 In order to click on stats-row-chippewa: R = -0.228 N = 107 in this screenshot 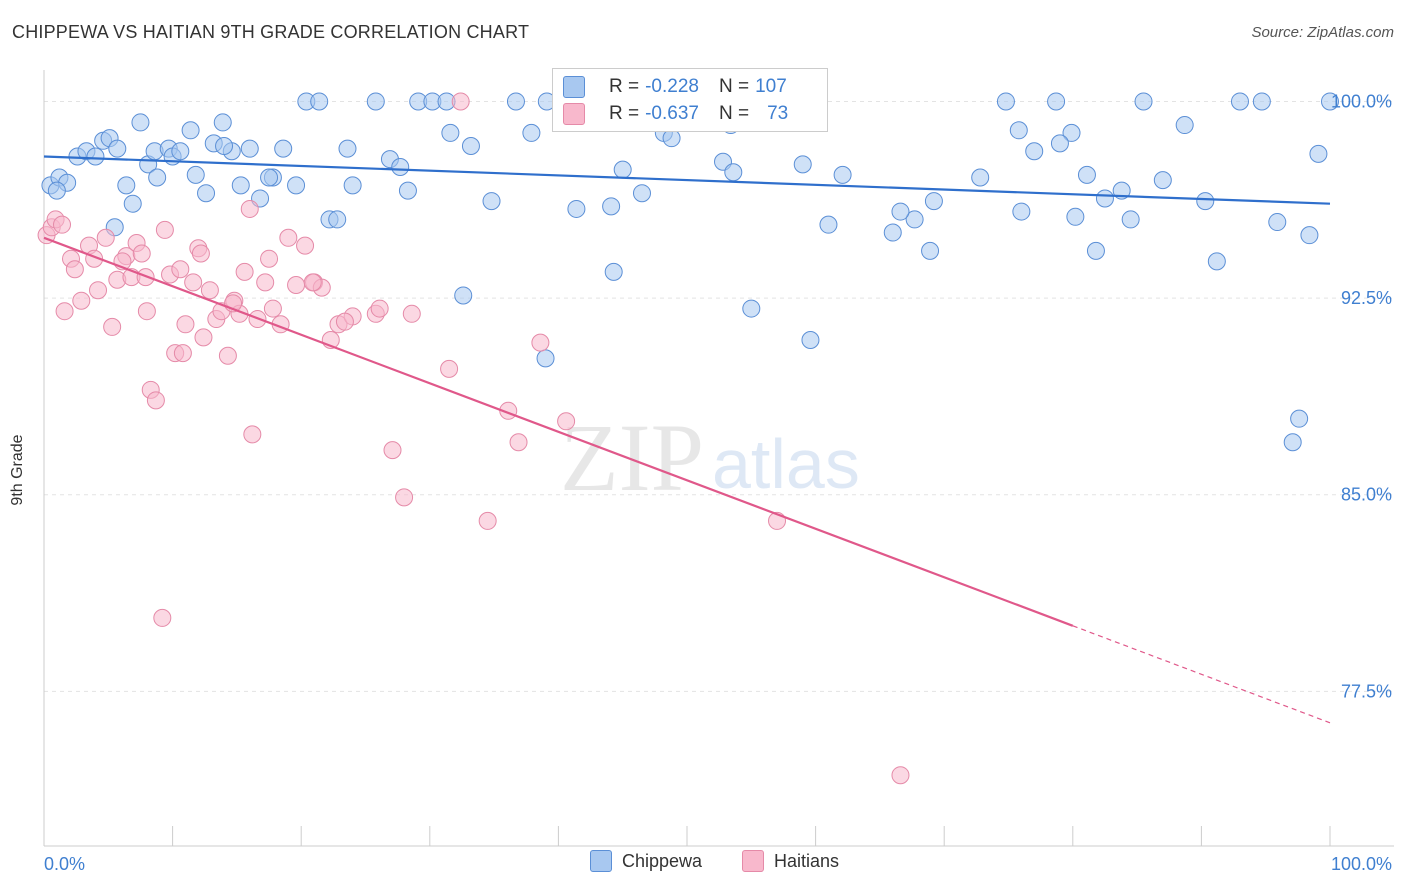, I will do `click(675, 87)`.